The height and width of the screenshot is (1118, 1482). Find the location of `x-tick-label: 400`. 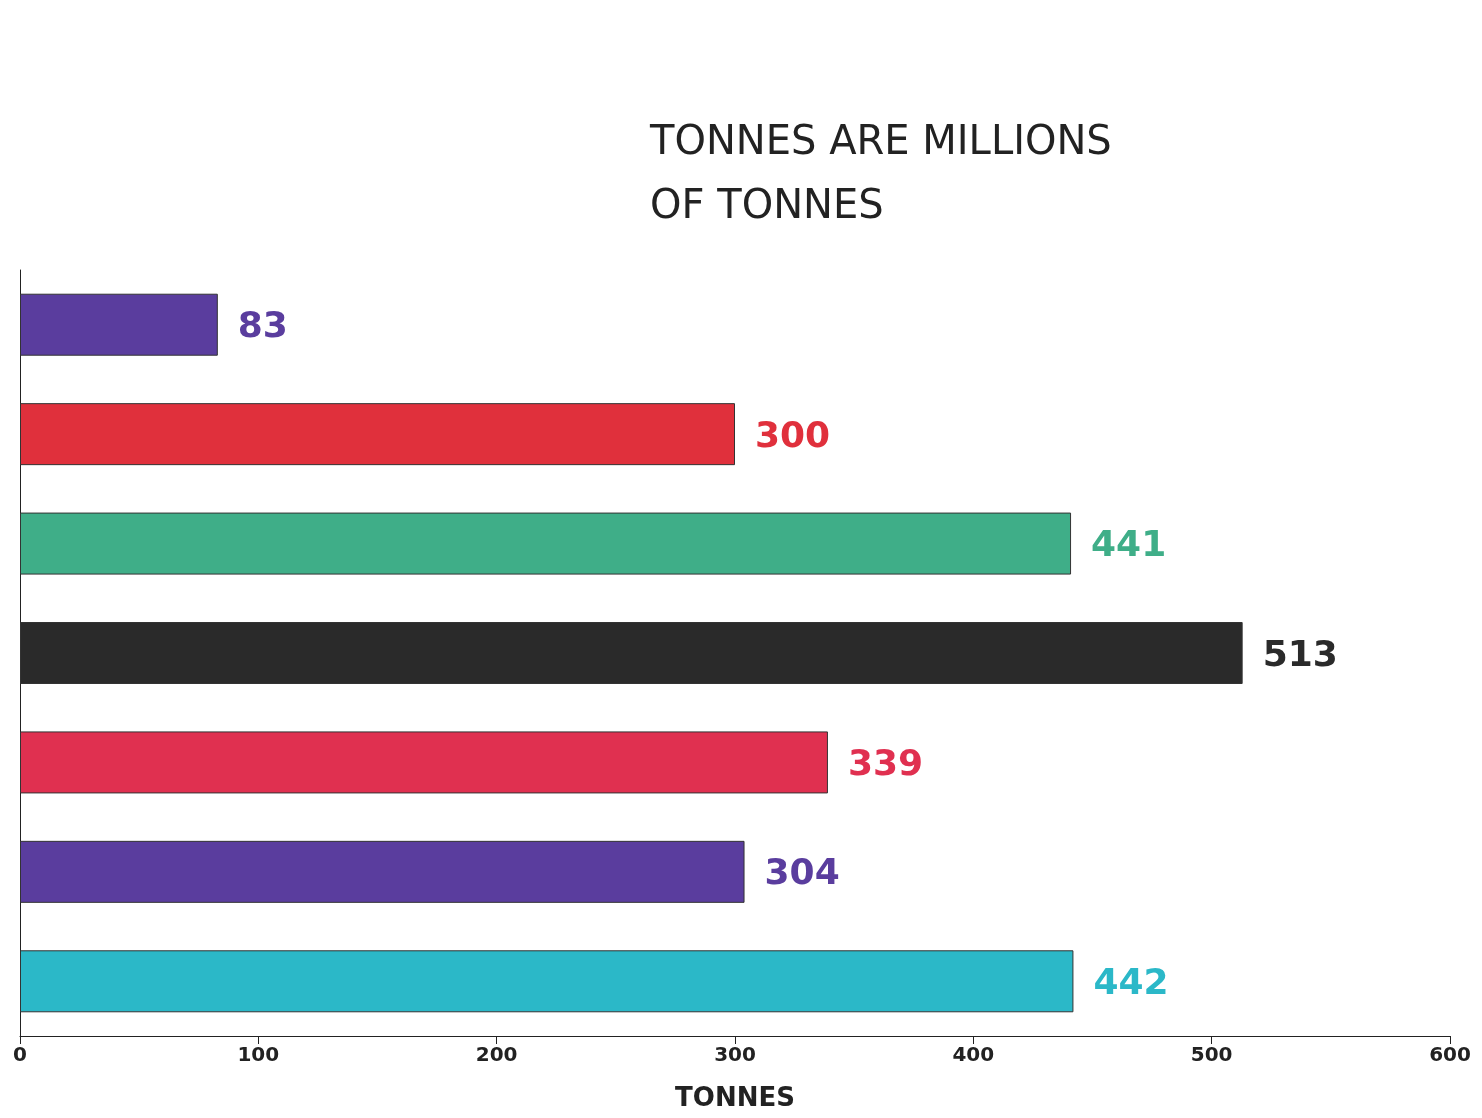

x-tick-label: 400 is located at coordinates (973, 1054).